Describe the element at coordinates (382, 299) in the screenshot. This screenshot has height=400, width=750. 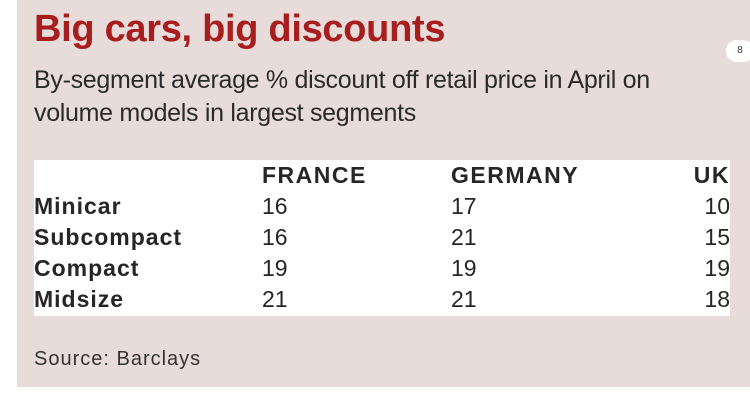
I see `table-row: Midsize 21 21 18` at that location.